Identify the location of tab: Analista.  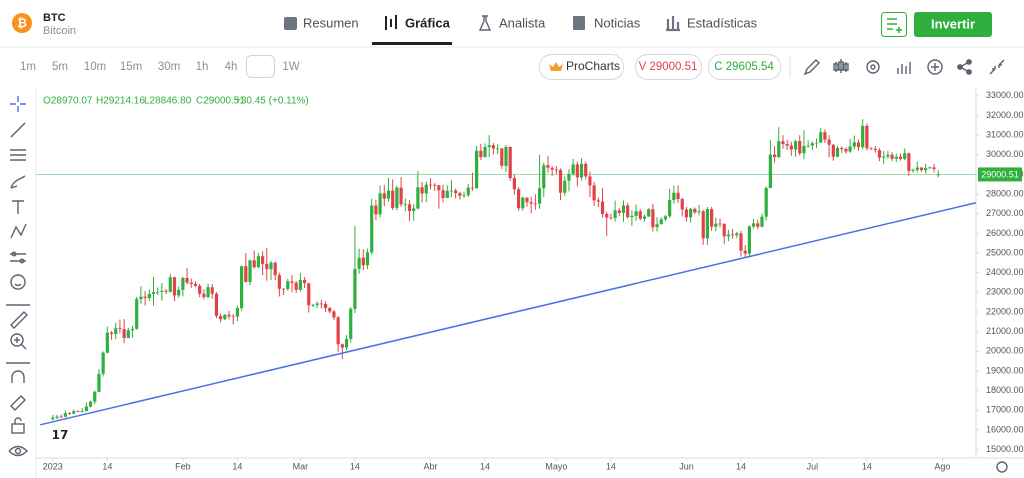
(522, 22).